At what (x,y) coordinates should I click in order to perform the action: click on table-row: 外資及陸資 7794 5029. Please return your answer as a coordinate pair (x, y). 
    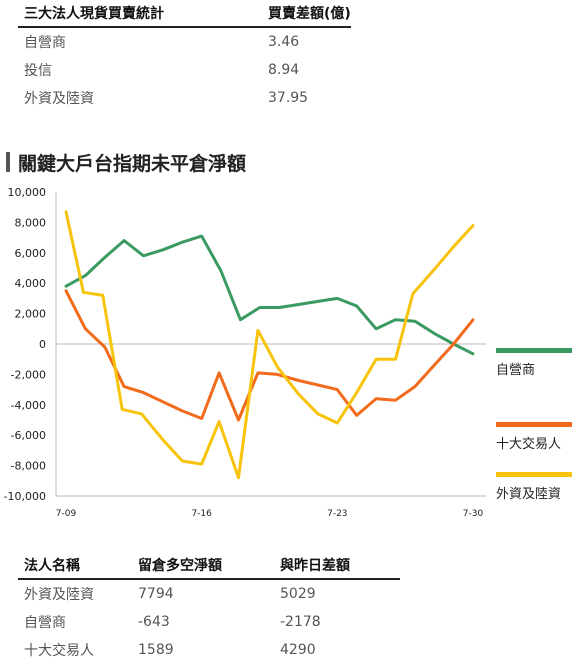
    Looking at the image, I should click on (209, 593).